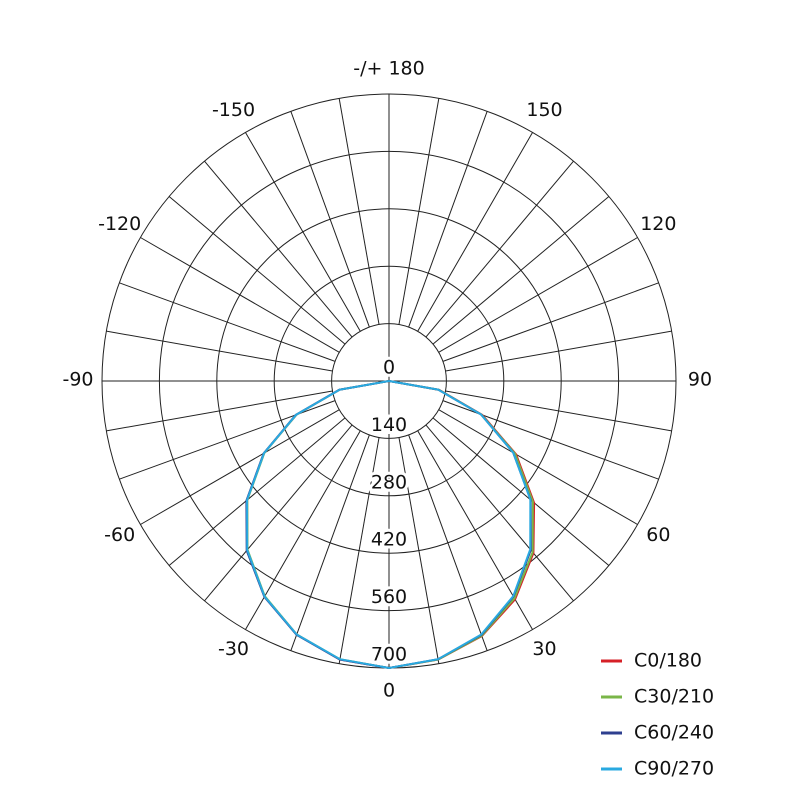  Describe the element at coordinates (77, 380) in the screenshot. I see `angle-tick-label: -90` at that location.